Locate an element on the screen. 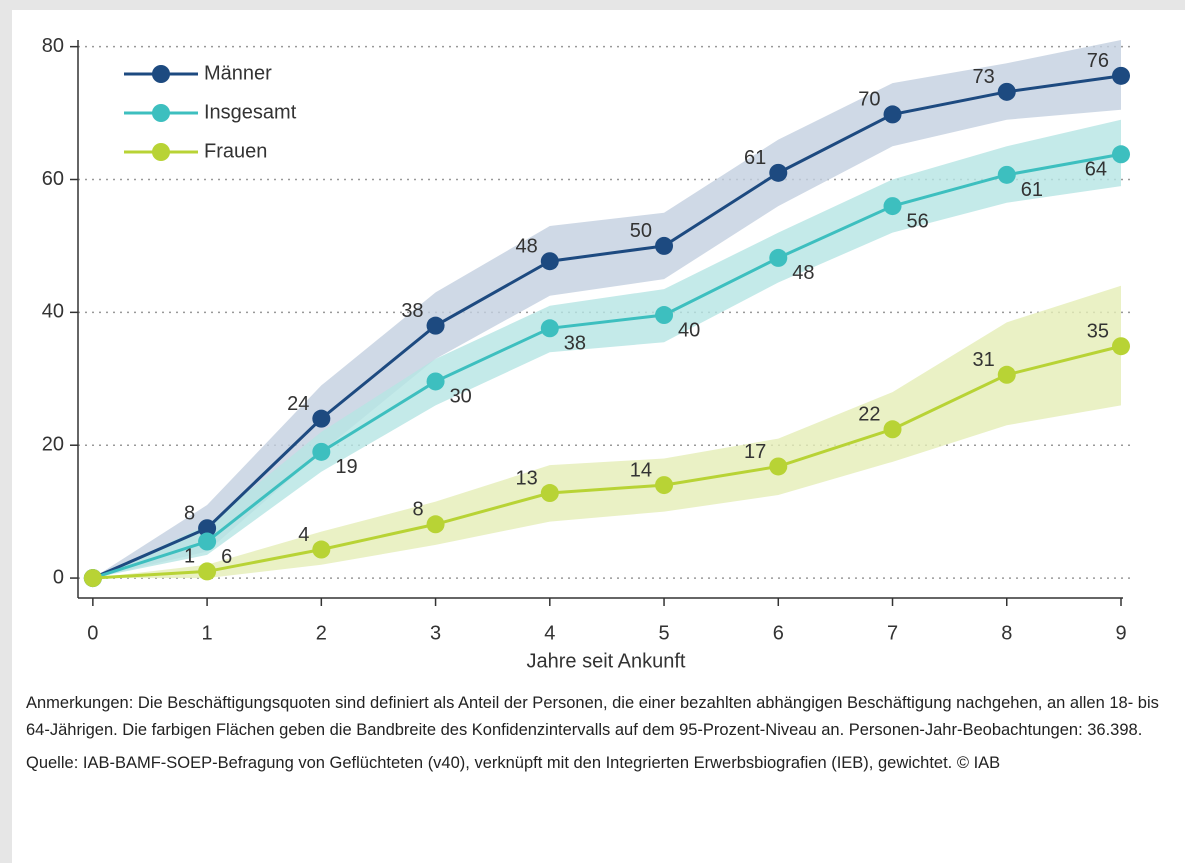  y-tick-label: 0 is located at coordinates (58, 577).